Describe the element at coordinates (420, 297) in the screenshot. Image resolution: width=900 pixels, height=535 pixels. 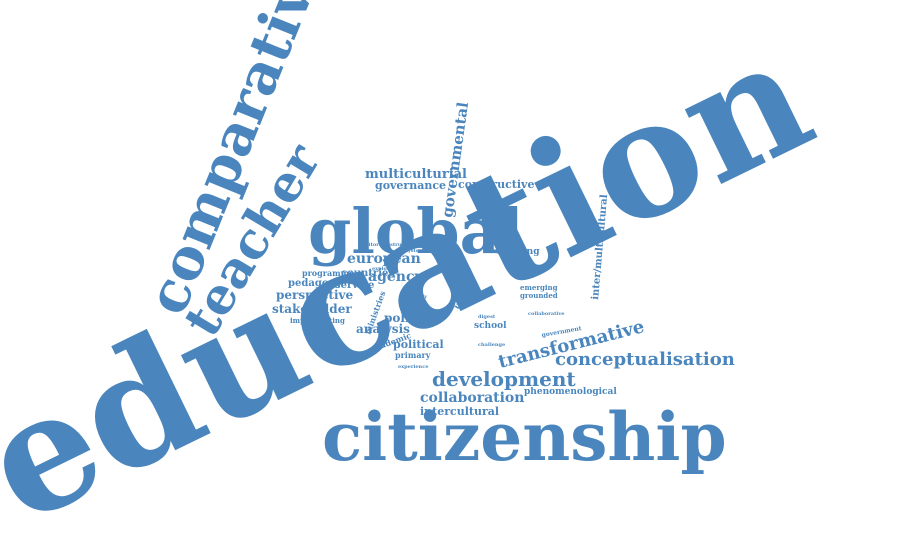
I see `word-study: study` at that location.